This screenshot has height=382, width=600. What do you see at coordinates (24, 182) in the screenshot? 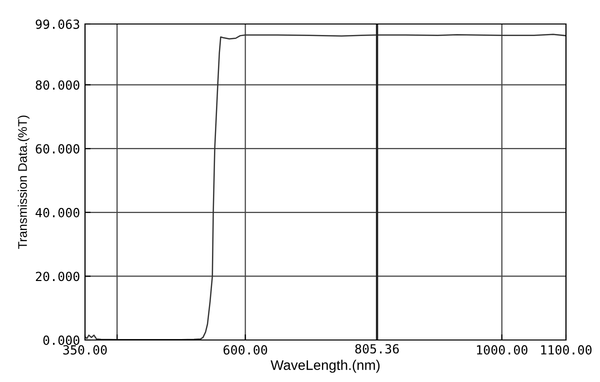
I see `y-axis-title: Transmission Data.(%T)` at bounding box center [24, 182].